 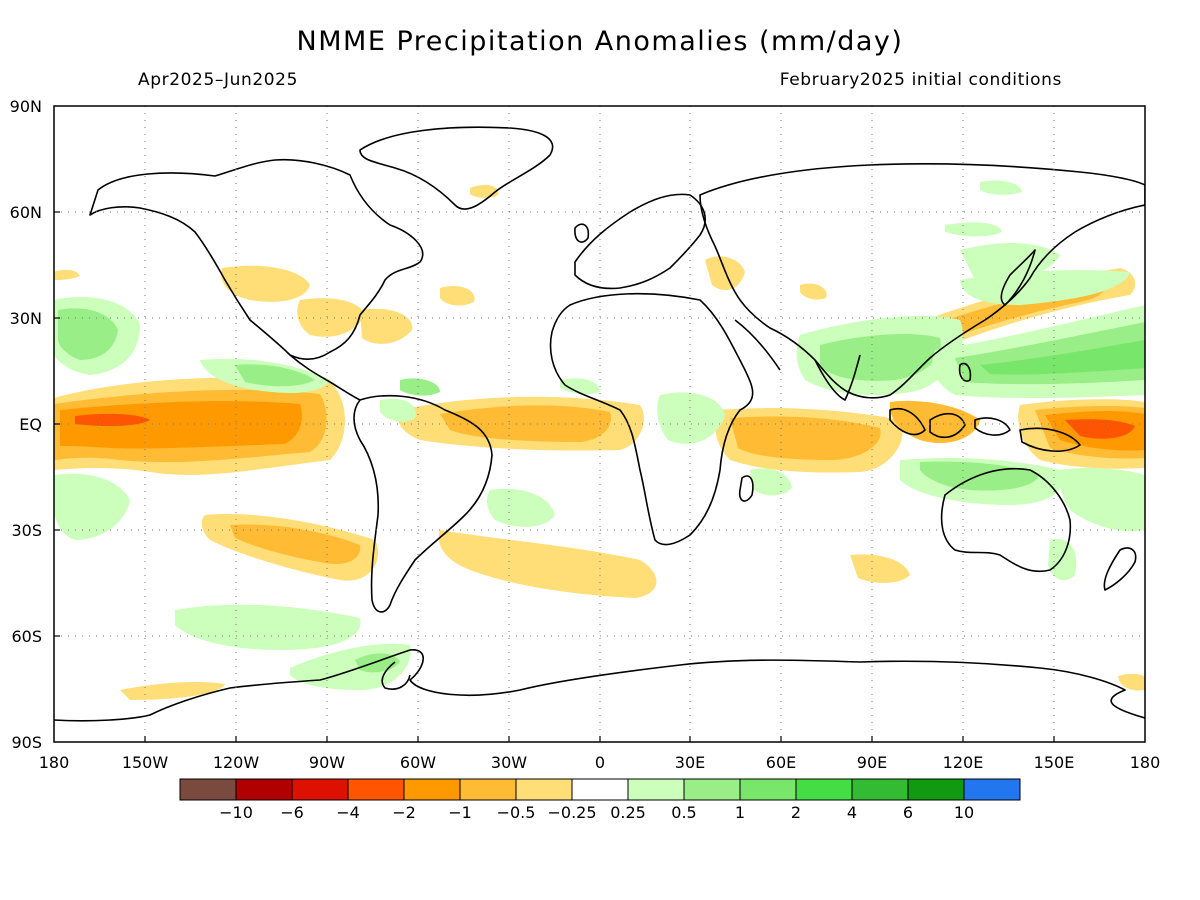 What do you see at coordinates (26, 636) in the screenshot?
I see `lat-tick: 60S` at bounding box center [26, 636].